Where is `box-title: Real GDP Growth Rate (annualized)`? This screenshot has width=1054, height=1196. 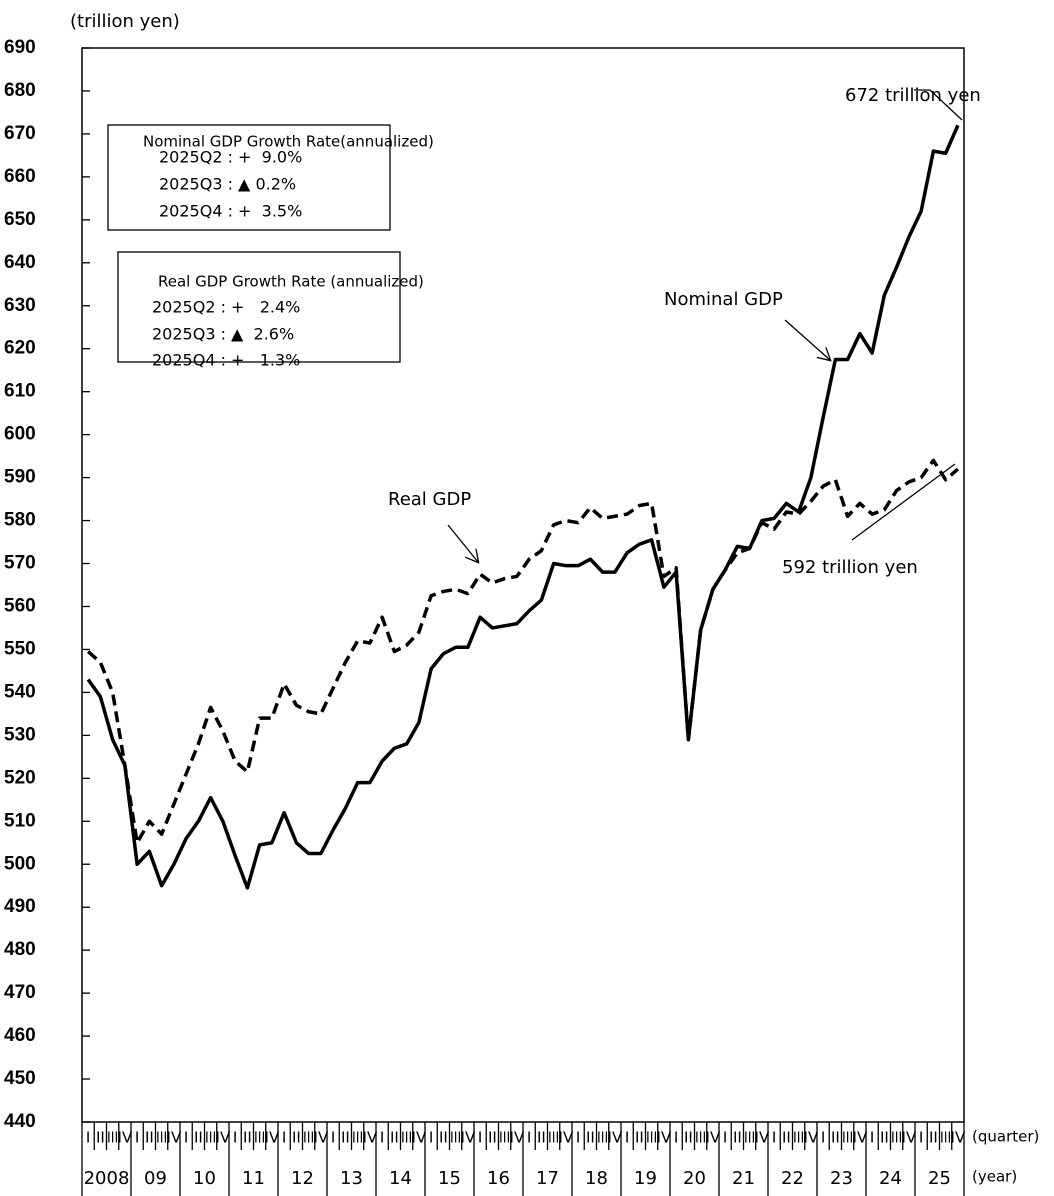 box-title: Real GDP Growth Rate (annualized) is located at coordinates (291, 282).